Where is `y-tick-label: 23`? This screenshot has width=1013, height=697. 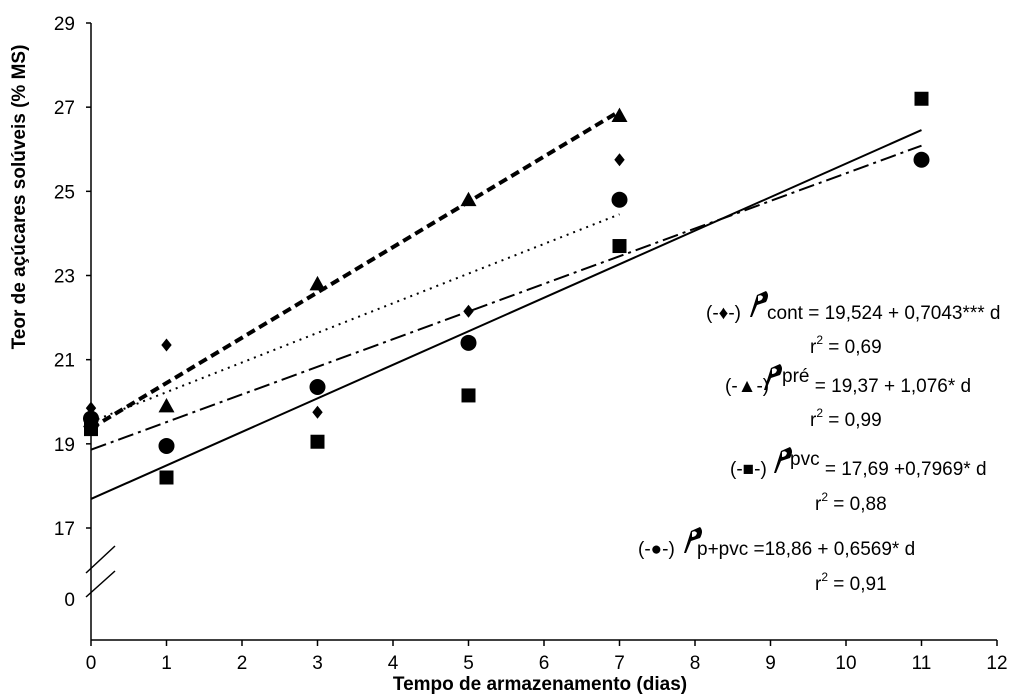
y-tick-label: 23 is located at coordinates (64, 277).